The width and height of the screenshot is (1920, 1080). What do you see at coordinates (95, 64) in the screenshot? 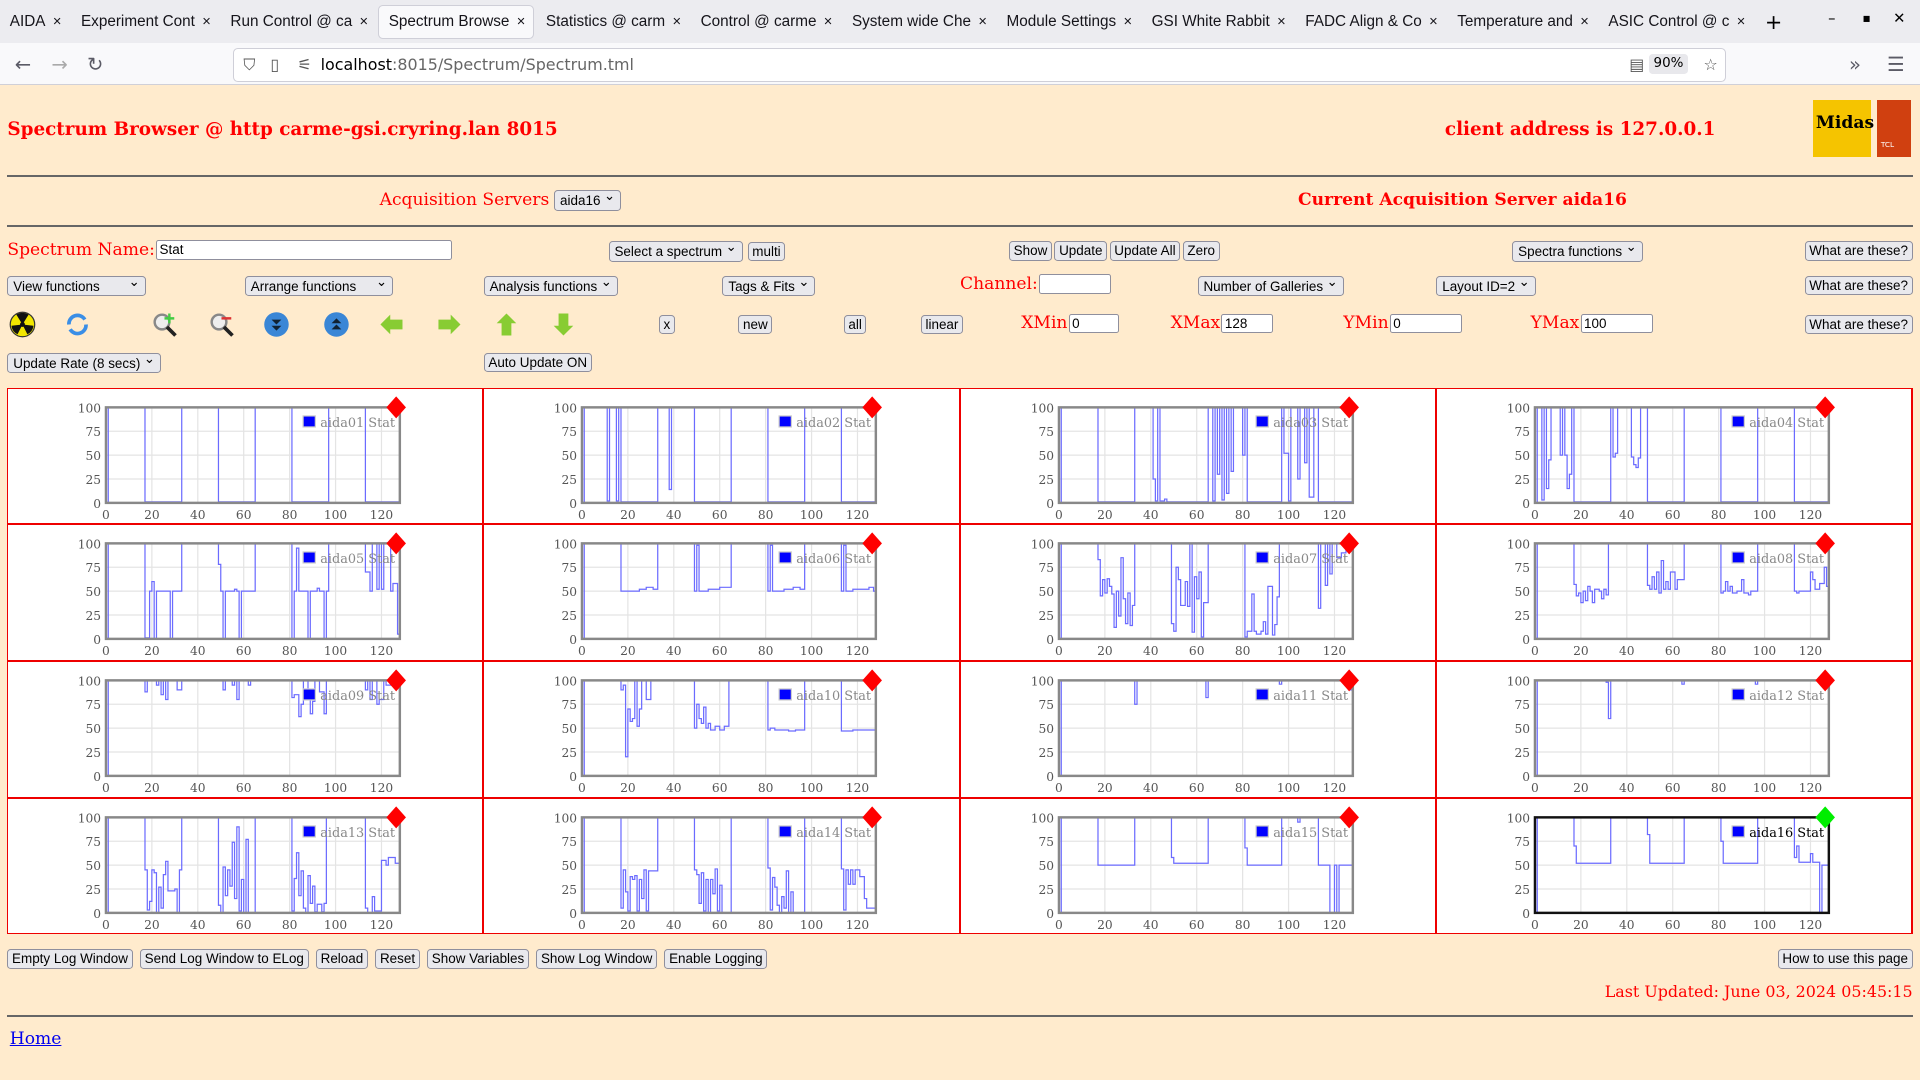
I see `reload-icon: ↻` at bounding box center [95, 64].